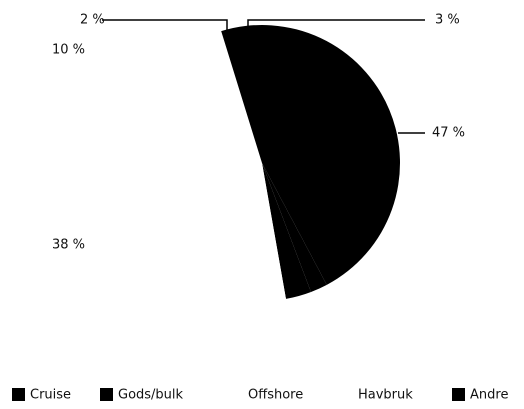  I want to click on data-label: 47 %, so click(448, 133).